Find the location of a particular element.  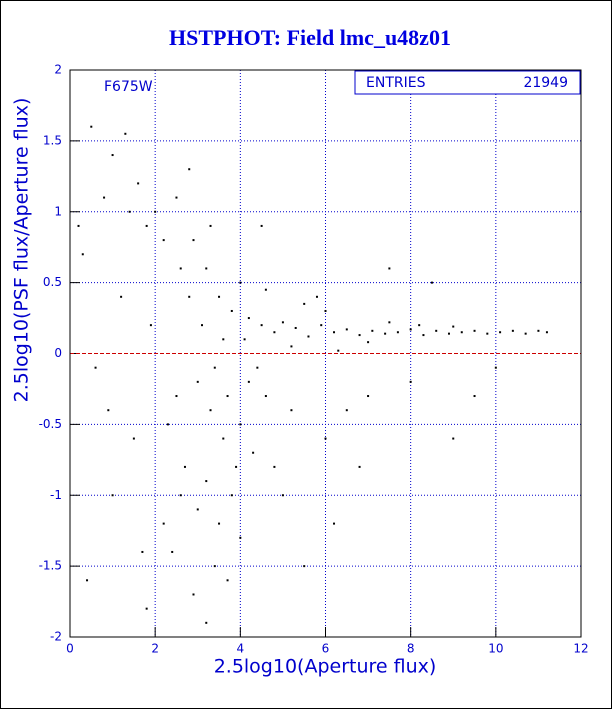

stats-value: 21949 is located at coordinates (545, 83).